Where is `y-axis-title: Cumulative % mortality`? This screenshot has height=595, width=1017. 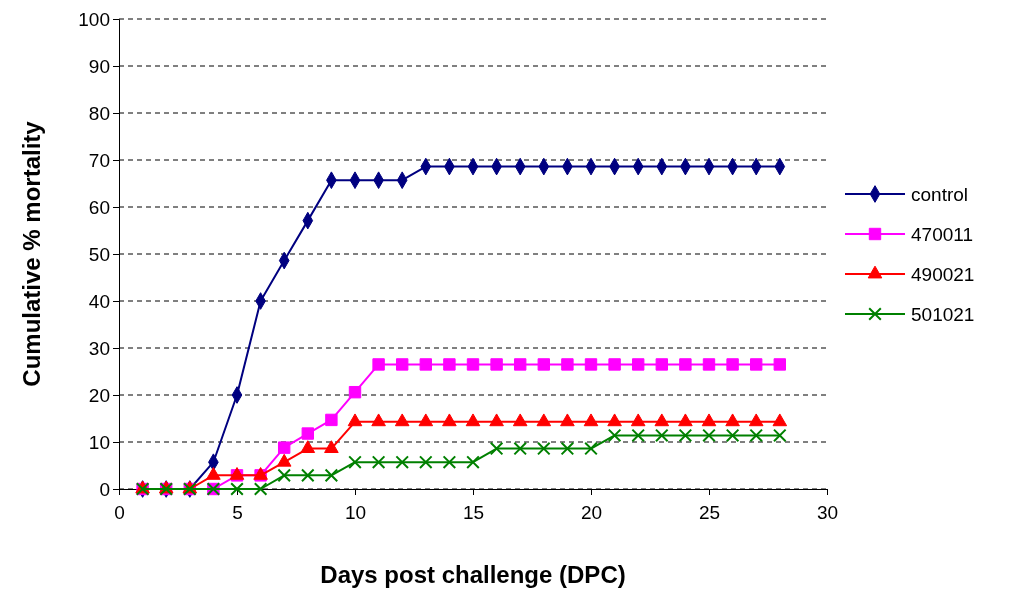 y-axis-title: Cumulative % mortality is located at coordinates (31, 253).